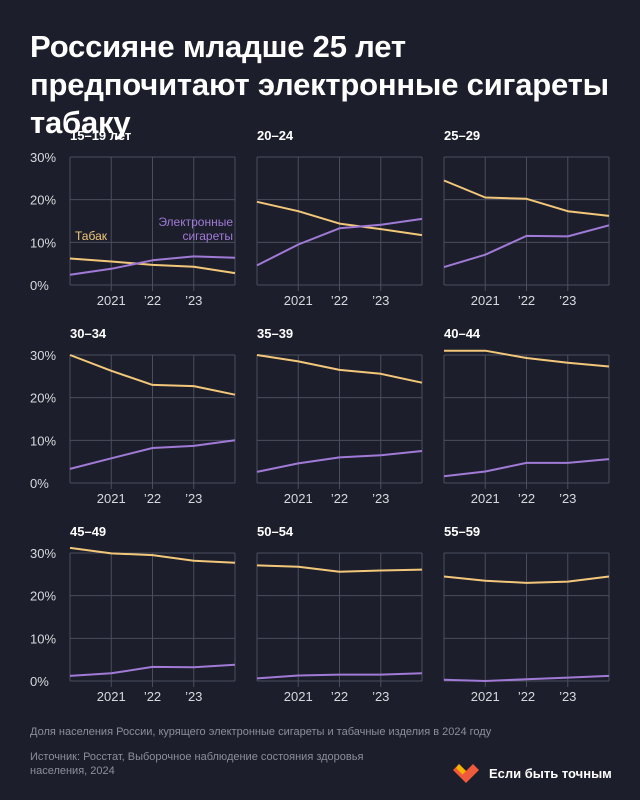 This screenshot has width=640, height=800. I want to click on ecig-series-label: Электронные, so click(195, 222).